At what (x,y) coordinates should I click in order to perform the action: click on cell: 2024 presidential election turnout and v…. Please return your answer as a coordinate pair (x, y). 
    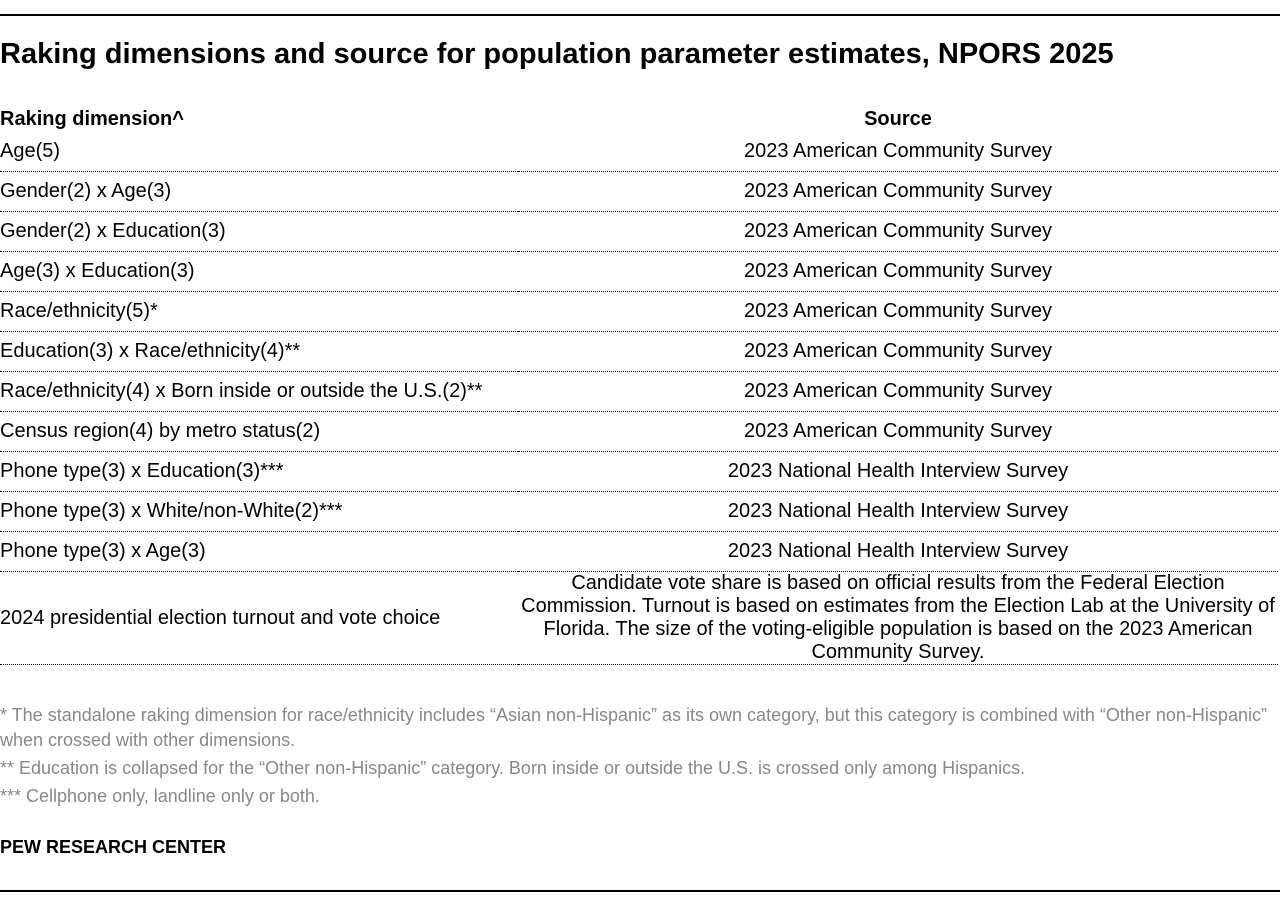
    Looking at the image, I should click on (259, 618).